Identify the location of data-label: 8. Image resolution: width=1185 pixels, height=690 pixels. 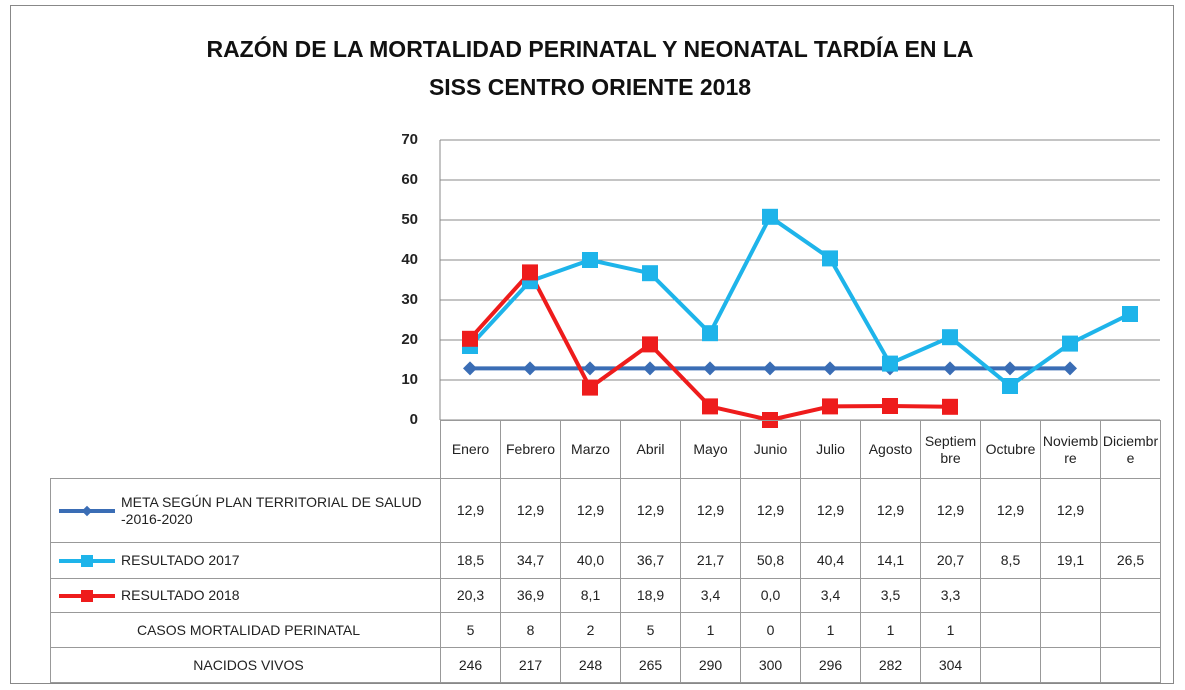
(530, 630).